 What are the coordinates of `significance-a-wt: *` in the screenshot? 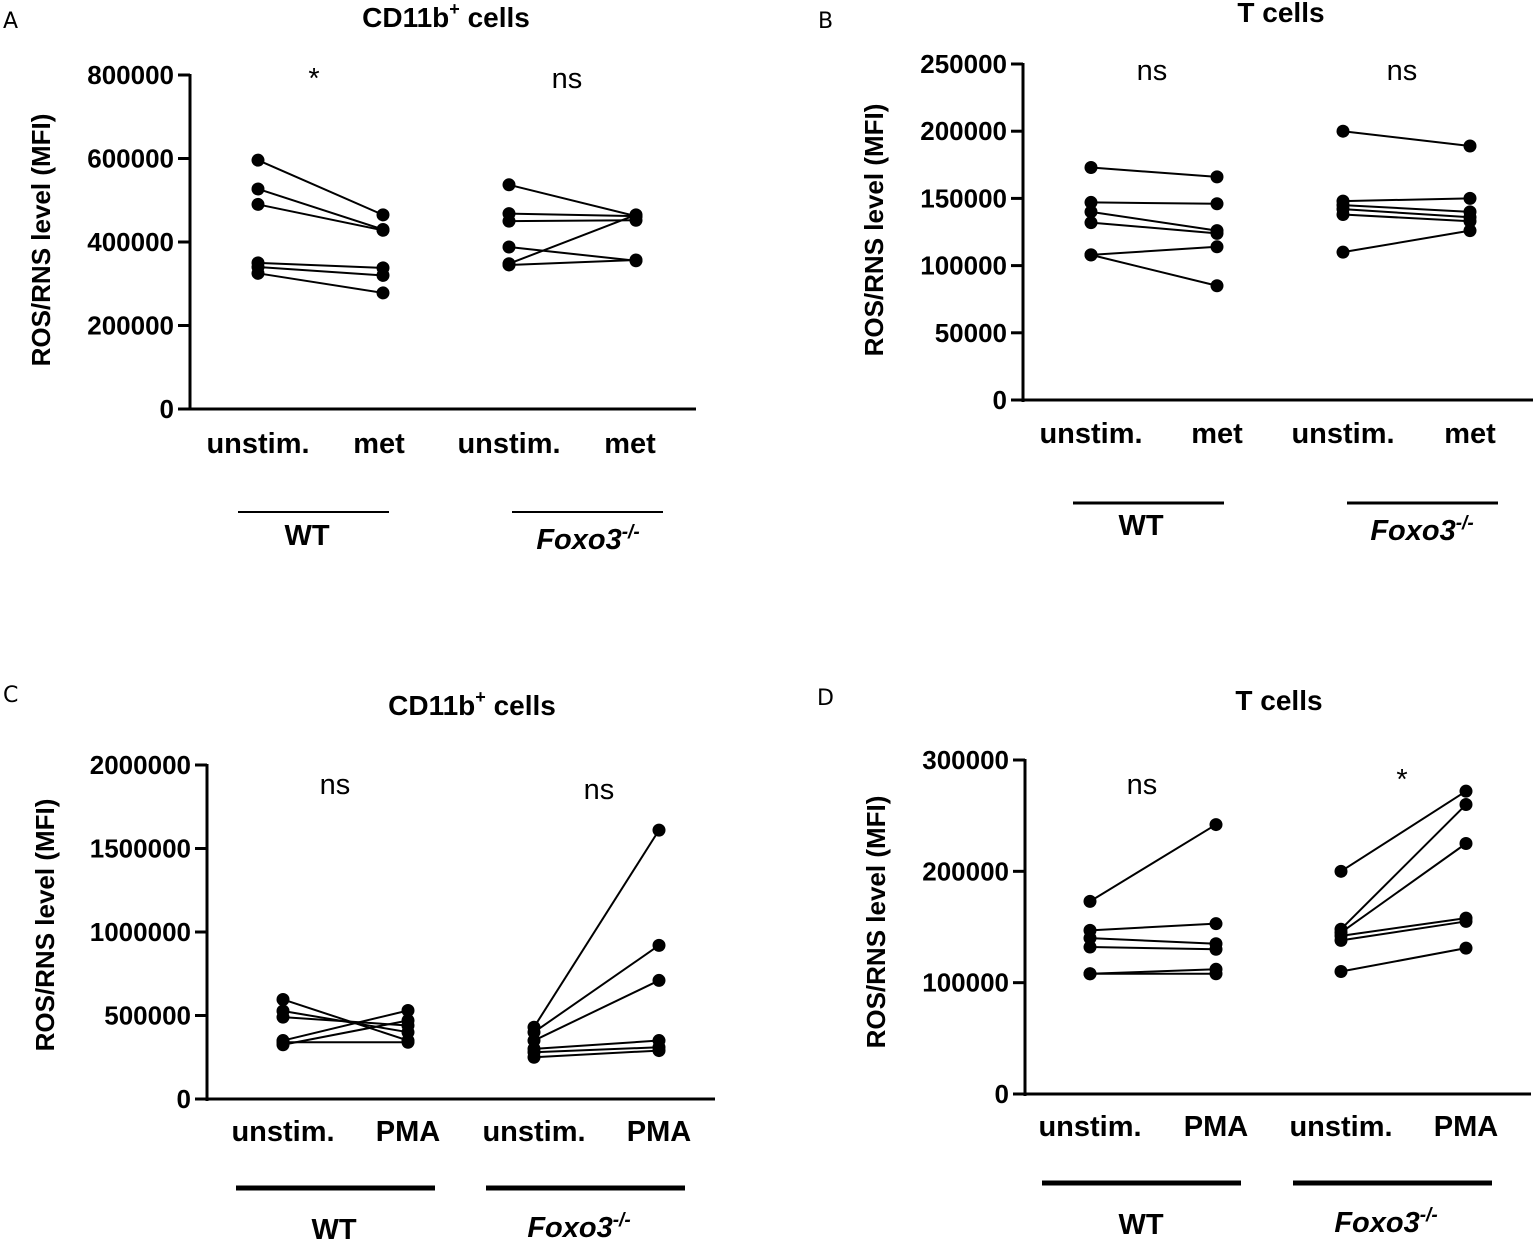 It's located at (313, 79).